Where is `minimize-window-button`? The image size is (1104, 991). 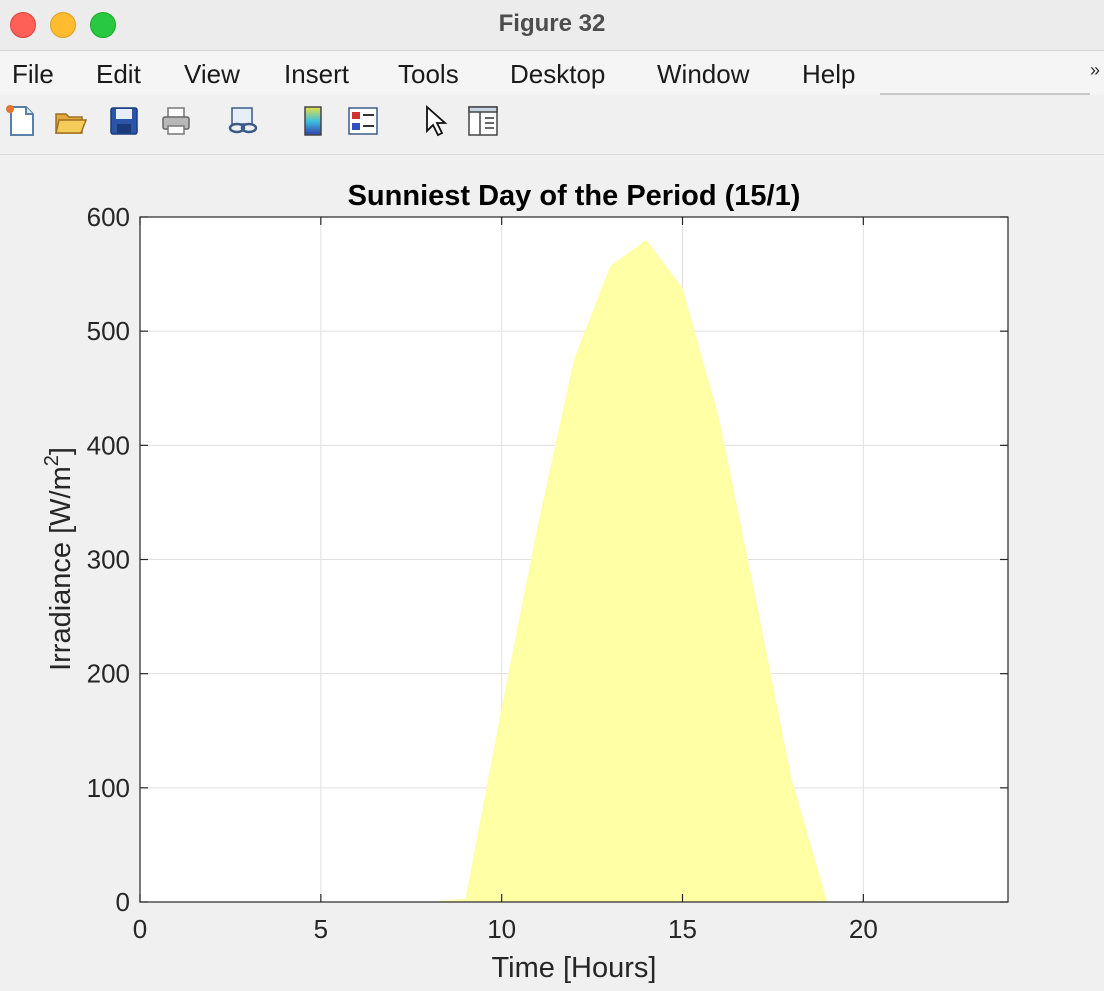 minimize-window-button is located at coordinates (63, 25).